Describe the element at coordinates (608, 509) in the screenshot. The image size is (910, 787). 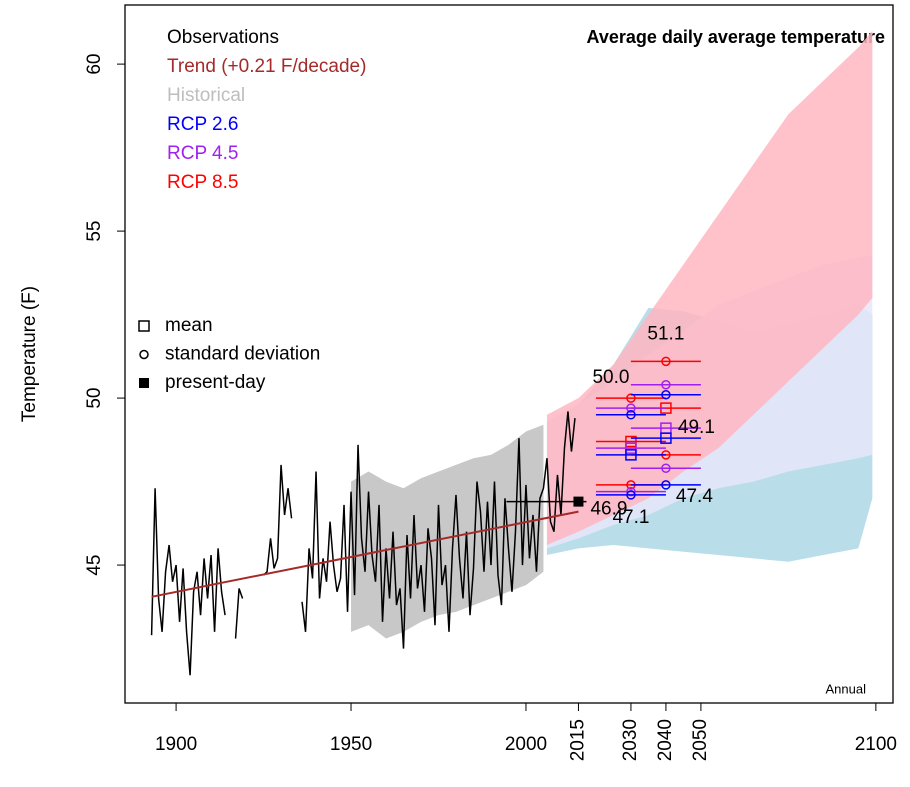
I see `value-label: 46.9` at that location.